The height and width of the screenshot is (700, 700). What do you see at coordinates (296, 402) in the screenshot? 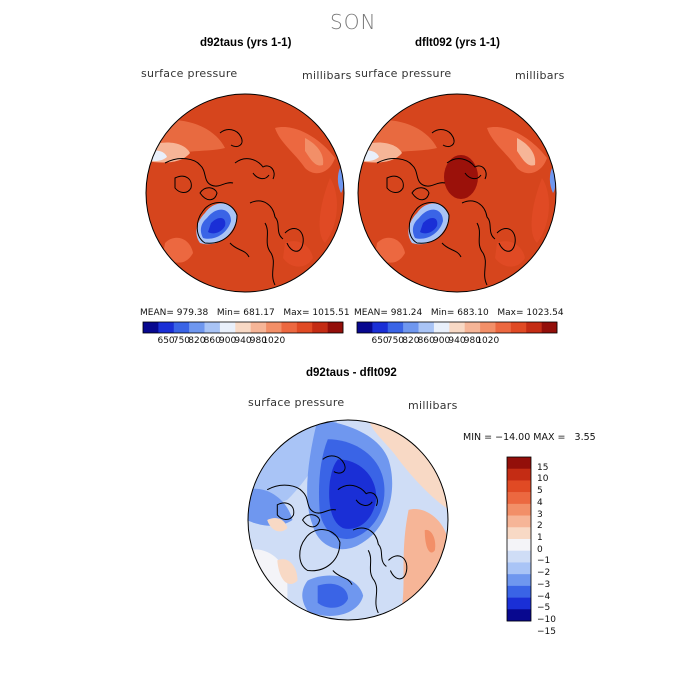
I see `diff-variable-label: surface pressure` at bounding box center [296, 402].